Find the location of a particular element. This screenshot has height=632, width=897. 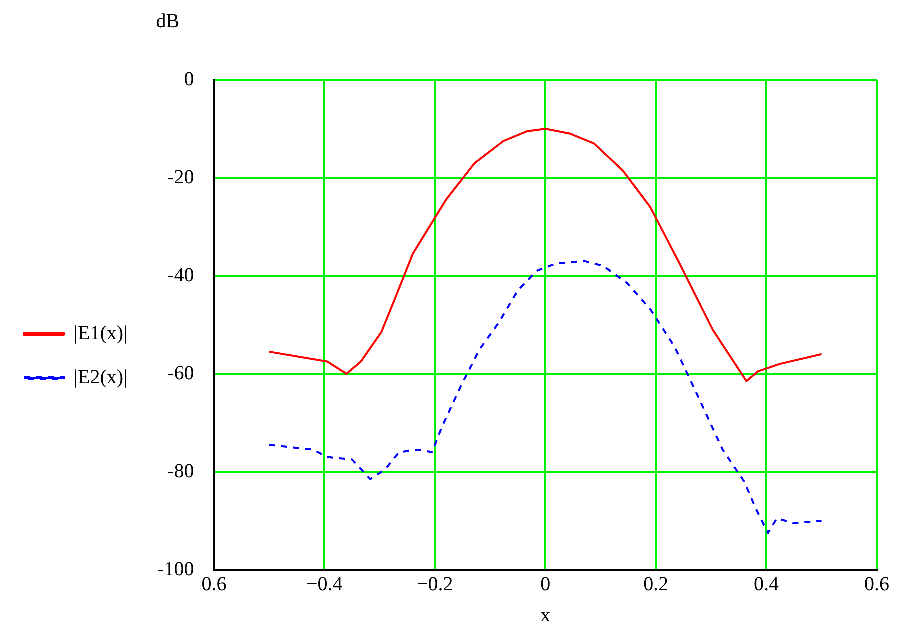

x-tick-label: 0.4 is located at coordinates (767, 584).